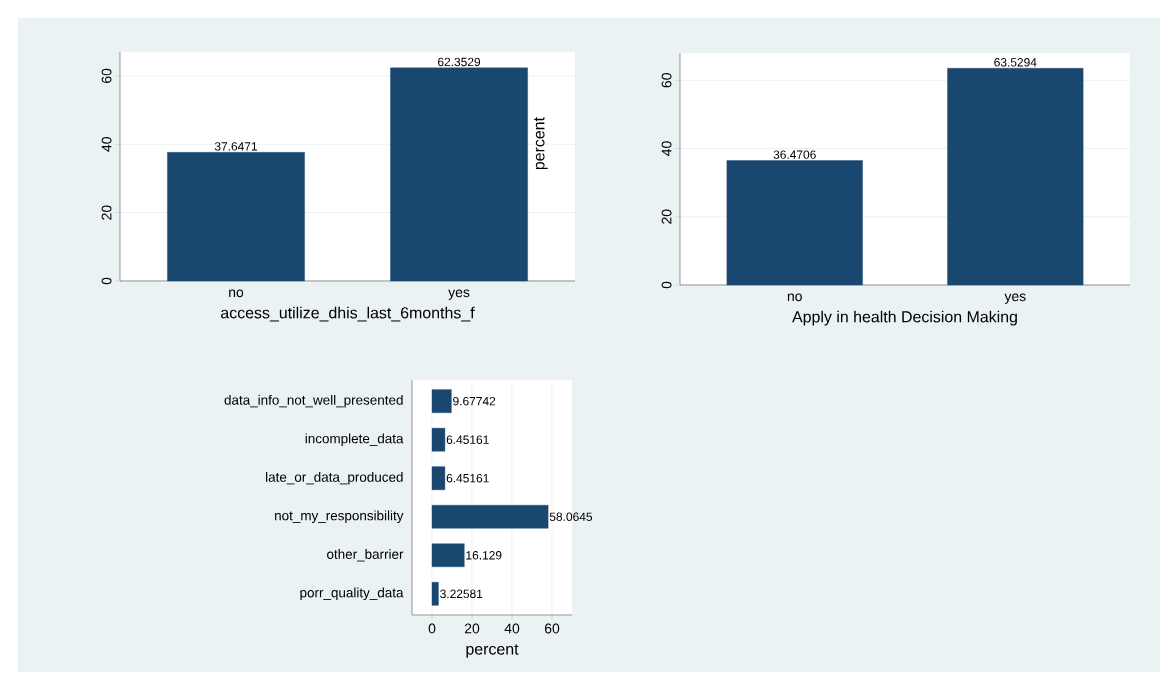 The height and width of the screenshot is (680, 1171). I want to click on y-tick-label: other_barrier, so click(365, 555).